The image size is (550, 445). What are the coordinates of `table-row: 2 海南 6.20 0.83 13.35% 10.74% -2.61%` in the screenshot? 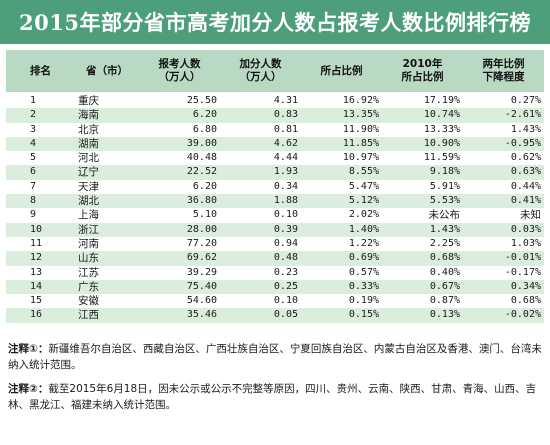 It's located at (275, 115).